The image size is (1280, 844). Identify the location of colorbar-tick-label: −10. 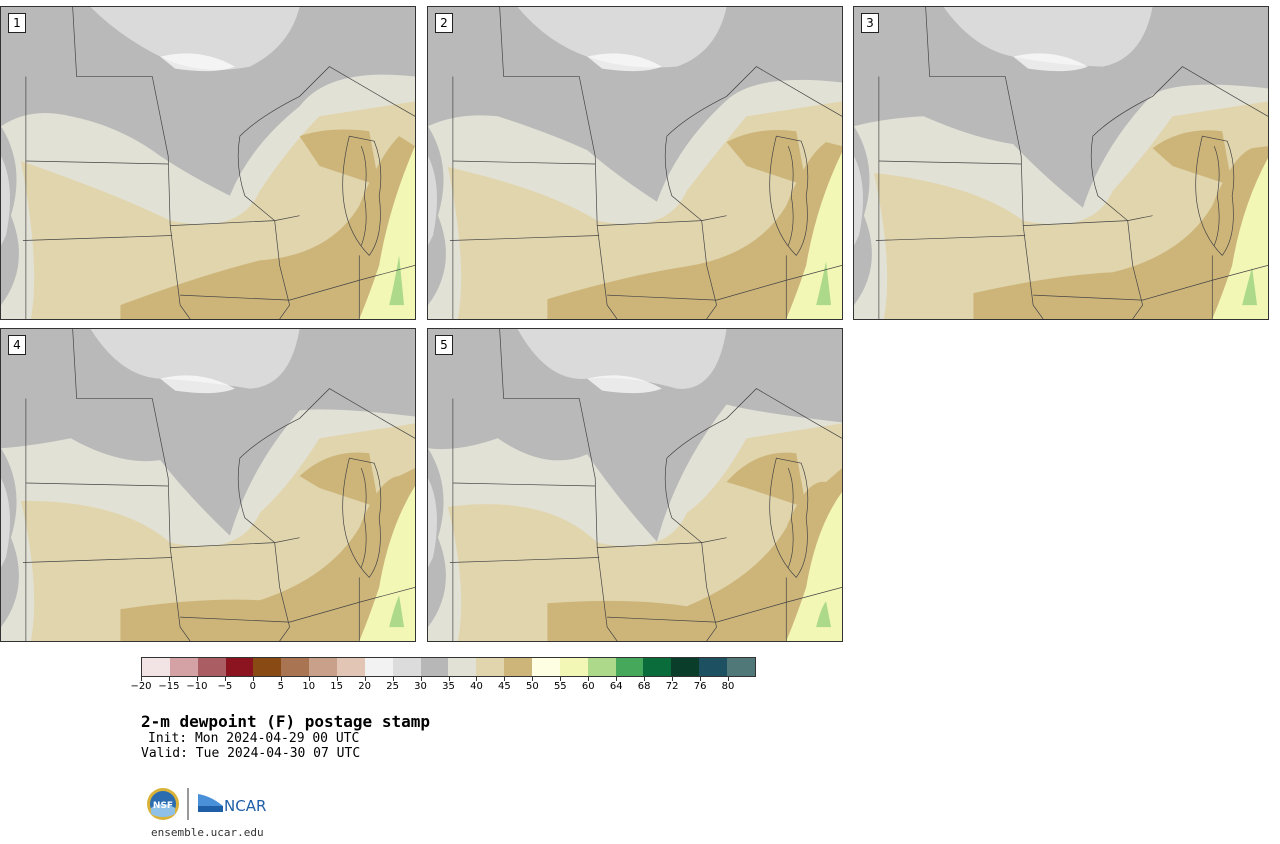
(197, 686).